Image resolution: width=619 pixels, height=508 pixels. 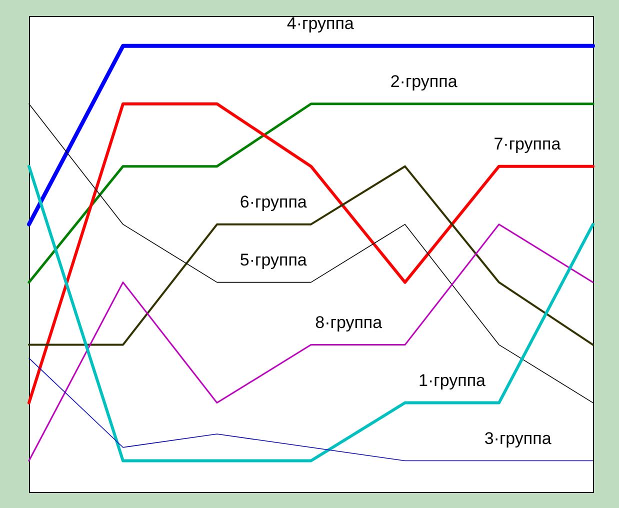 I want to click on series-label: 8·группа, so click(x=349, y=322).